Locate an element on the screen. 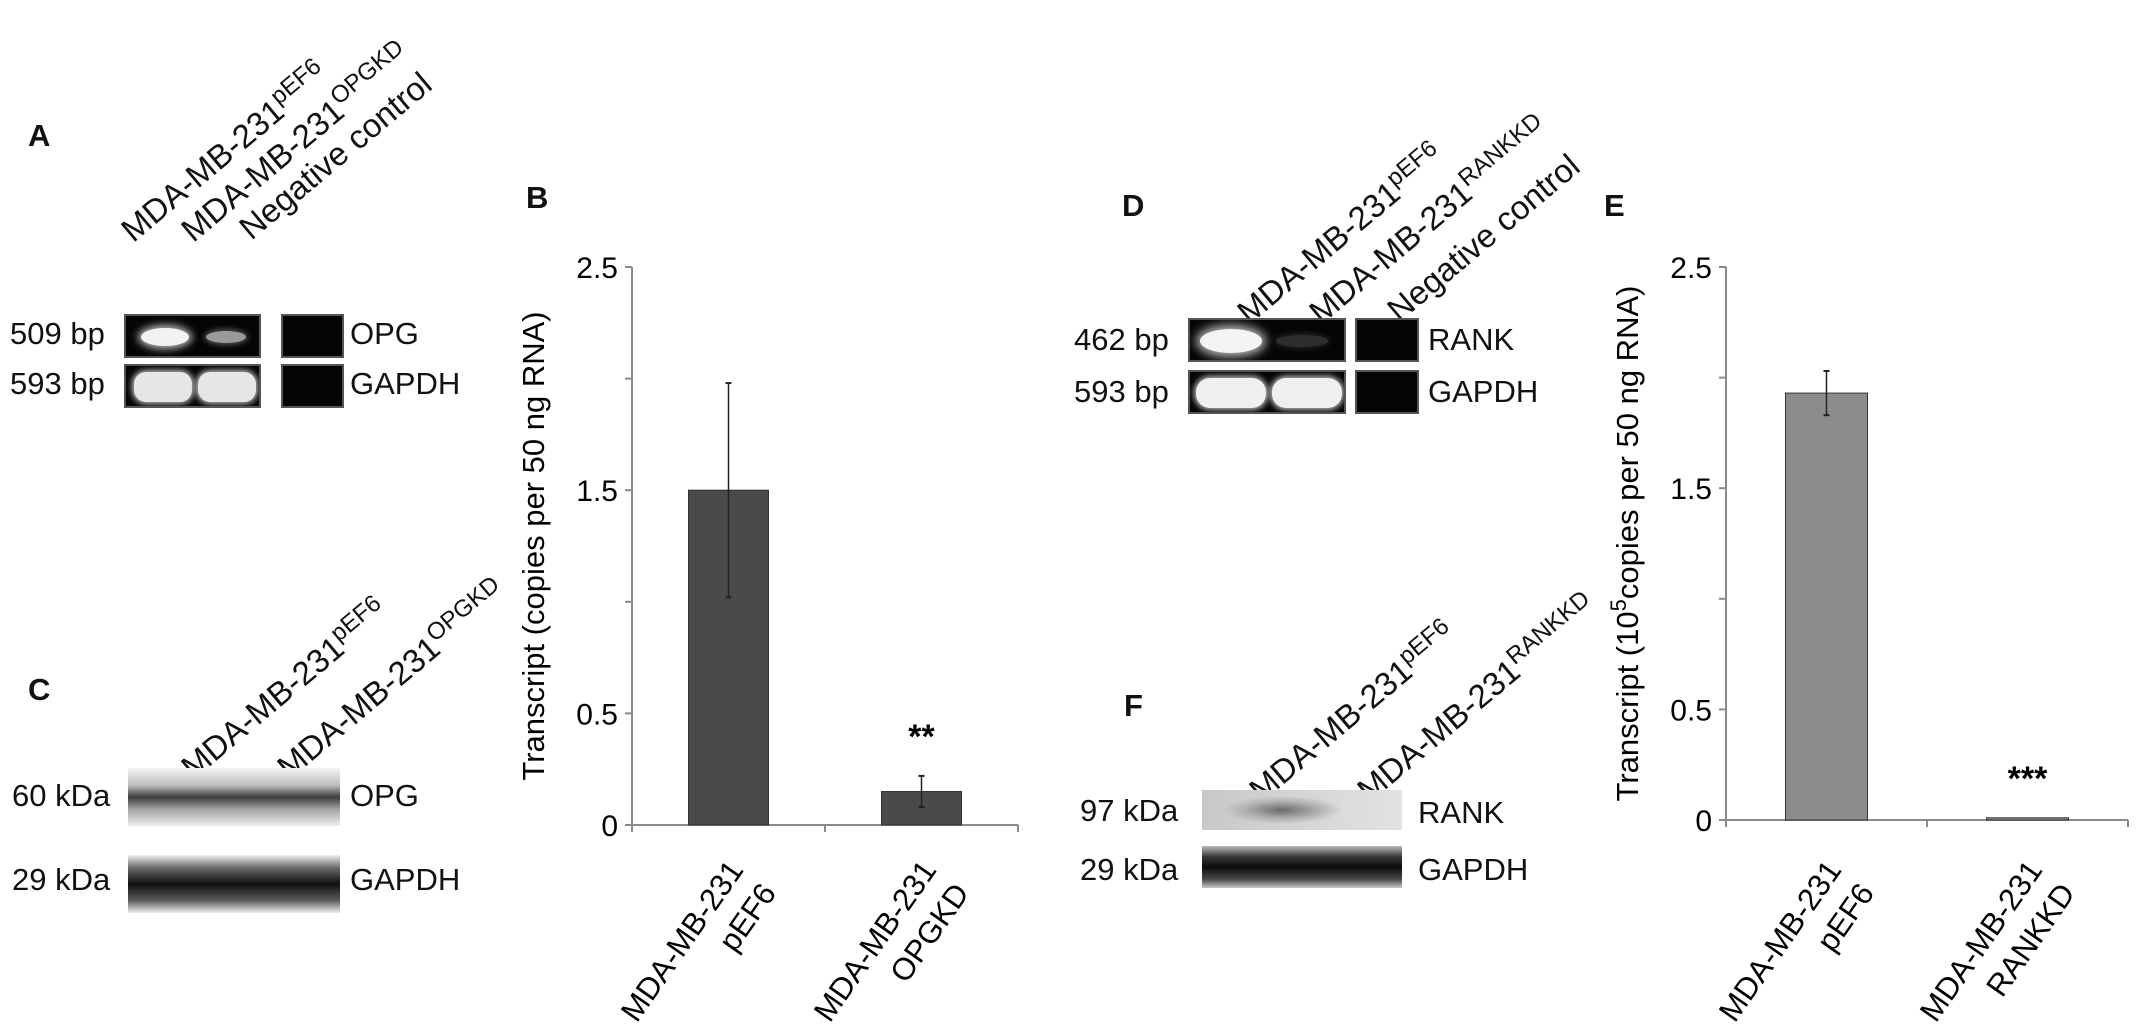  significance-marker: *** is located at coordinates (2028, 779).